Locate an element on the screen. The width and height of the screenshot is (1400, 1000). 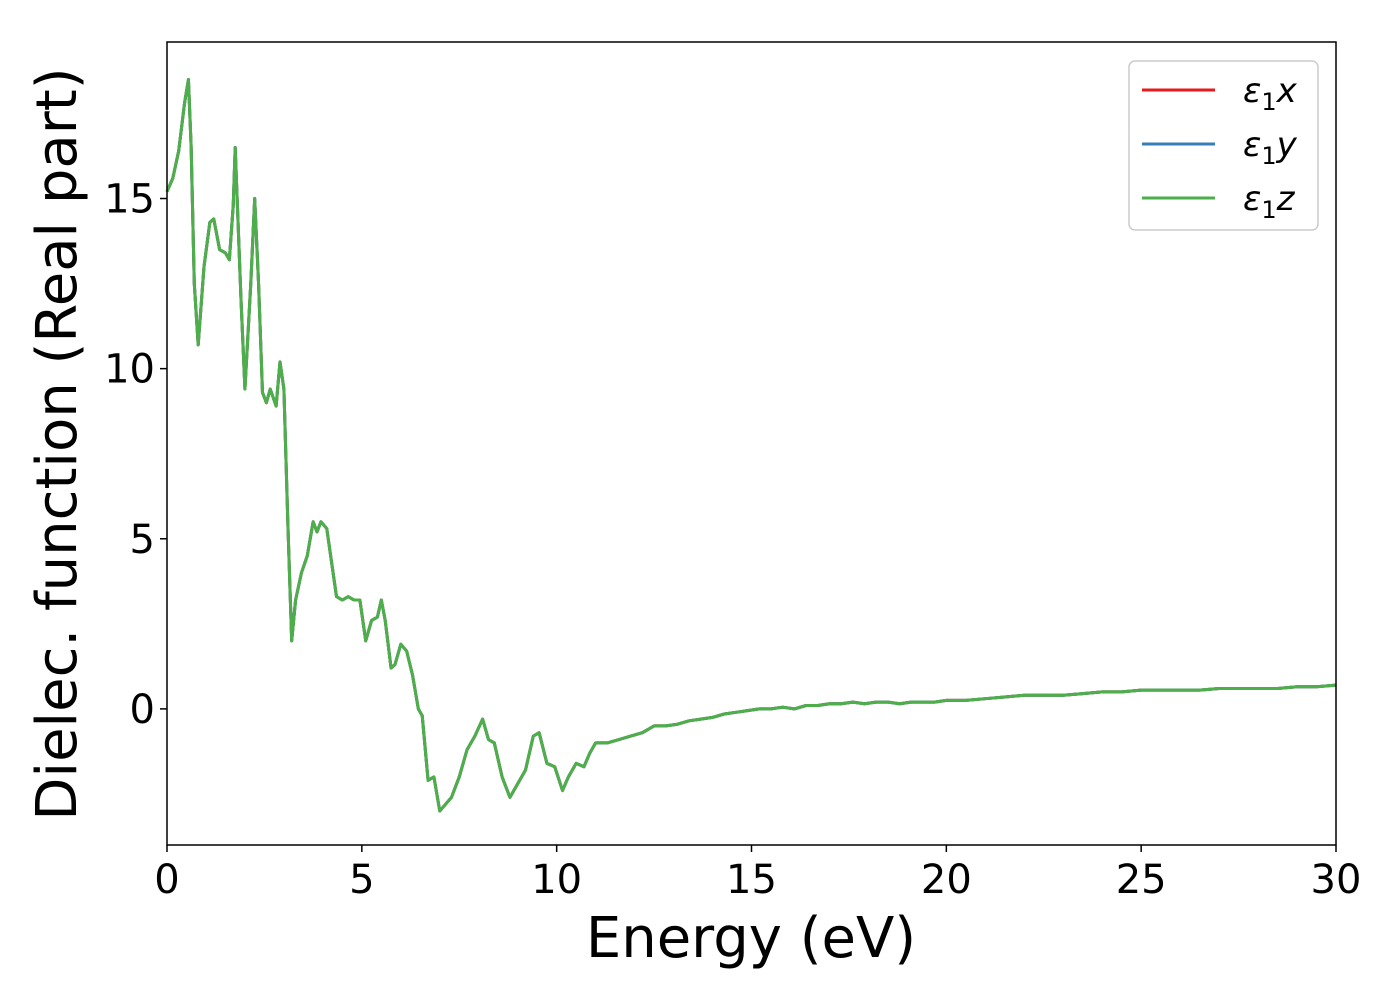
legend-label-x: ε1x is located at coordinates (1270, 93).